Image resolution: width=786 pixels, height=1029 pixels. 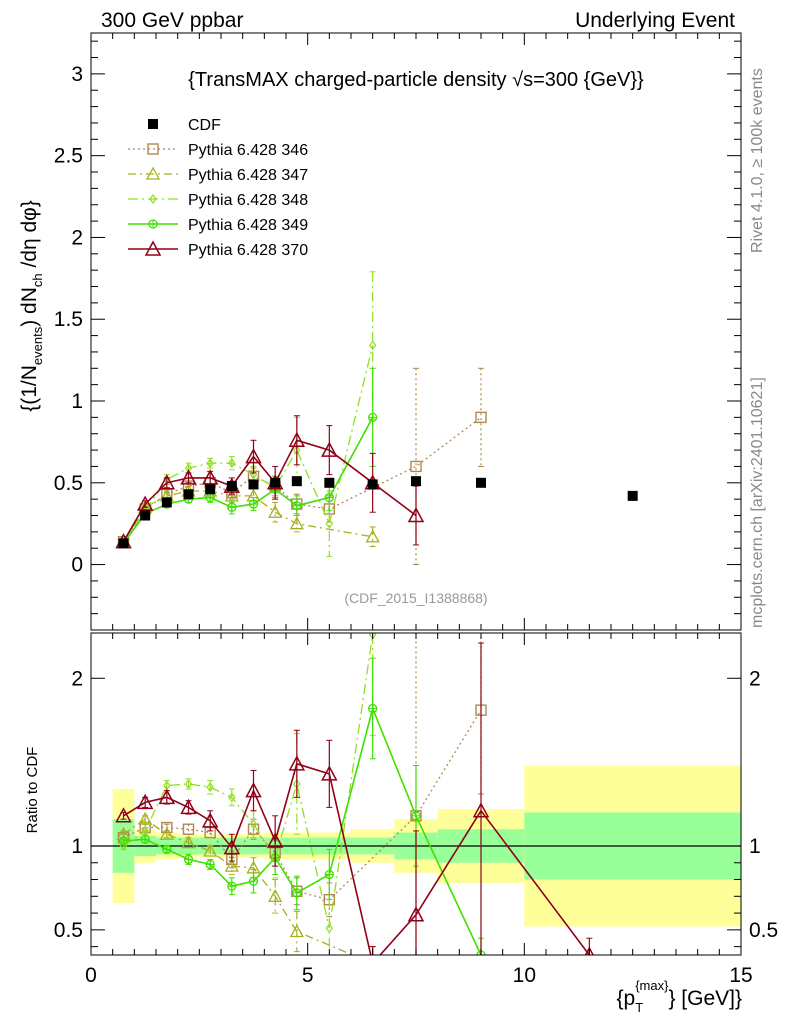 What do you see at coordinates (68, 930) in the screenshot?
I see `ratio-y-tick-label: 0.5` at bounding box center [68, 930].